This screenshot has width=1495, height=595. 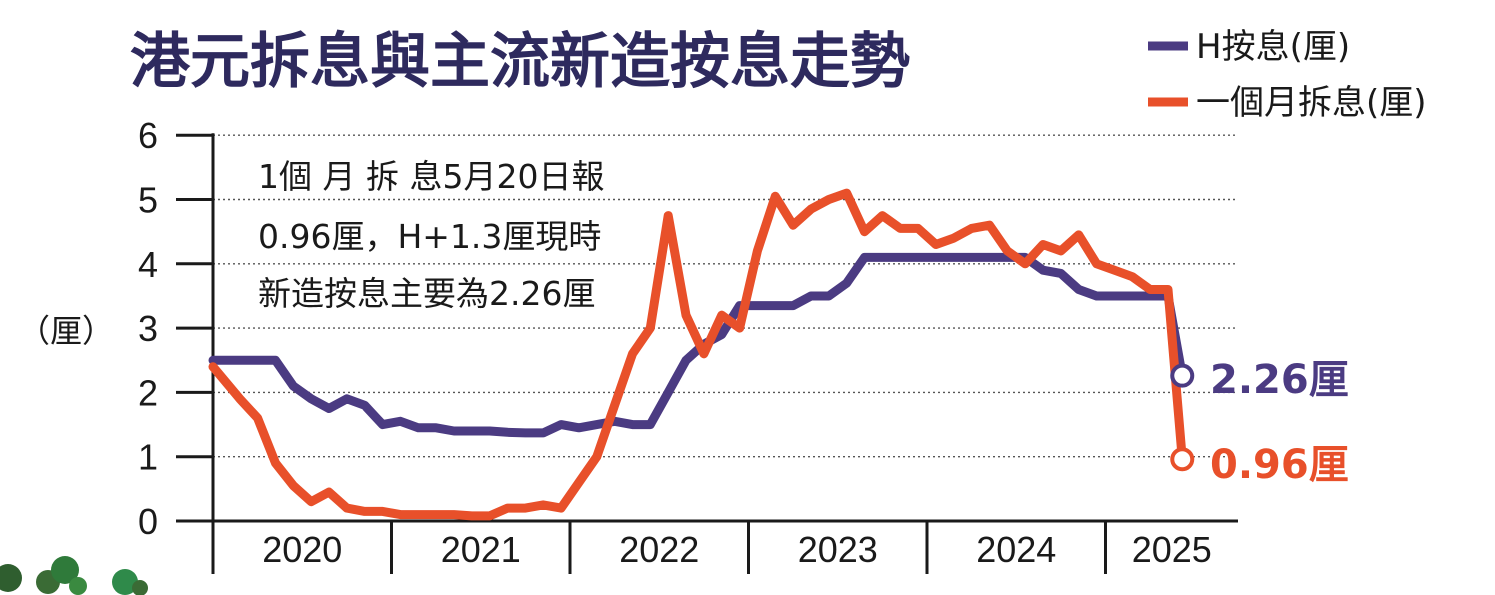 What do you see at coordinates (426, 293) in the screenshot?
I see `annotation-line-3: 新造按息主要為2.26厘` at bounding box center [426, 293].